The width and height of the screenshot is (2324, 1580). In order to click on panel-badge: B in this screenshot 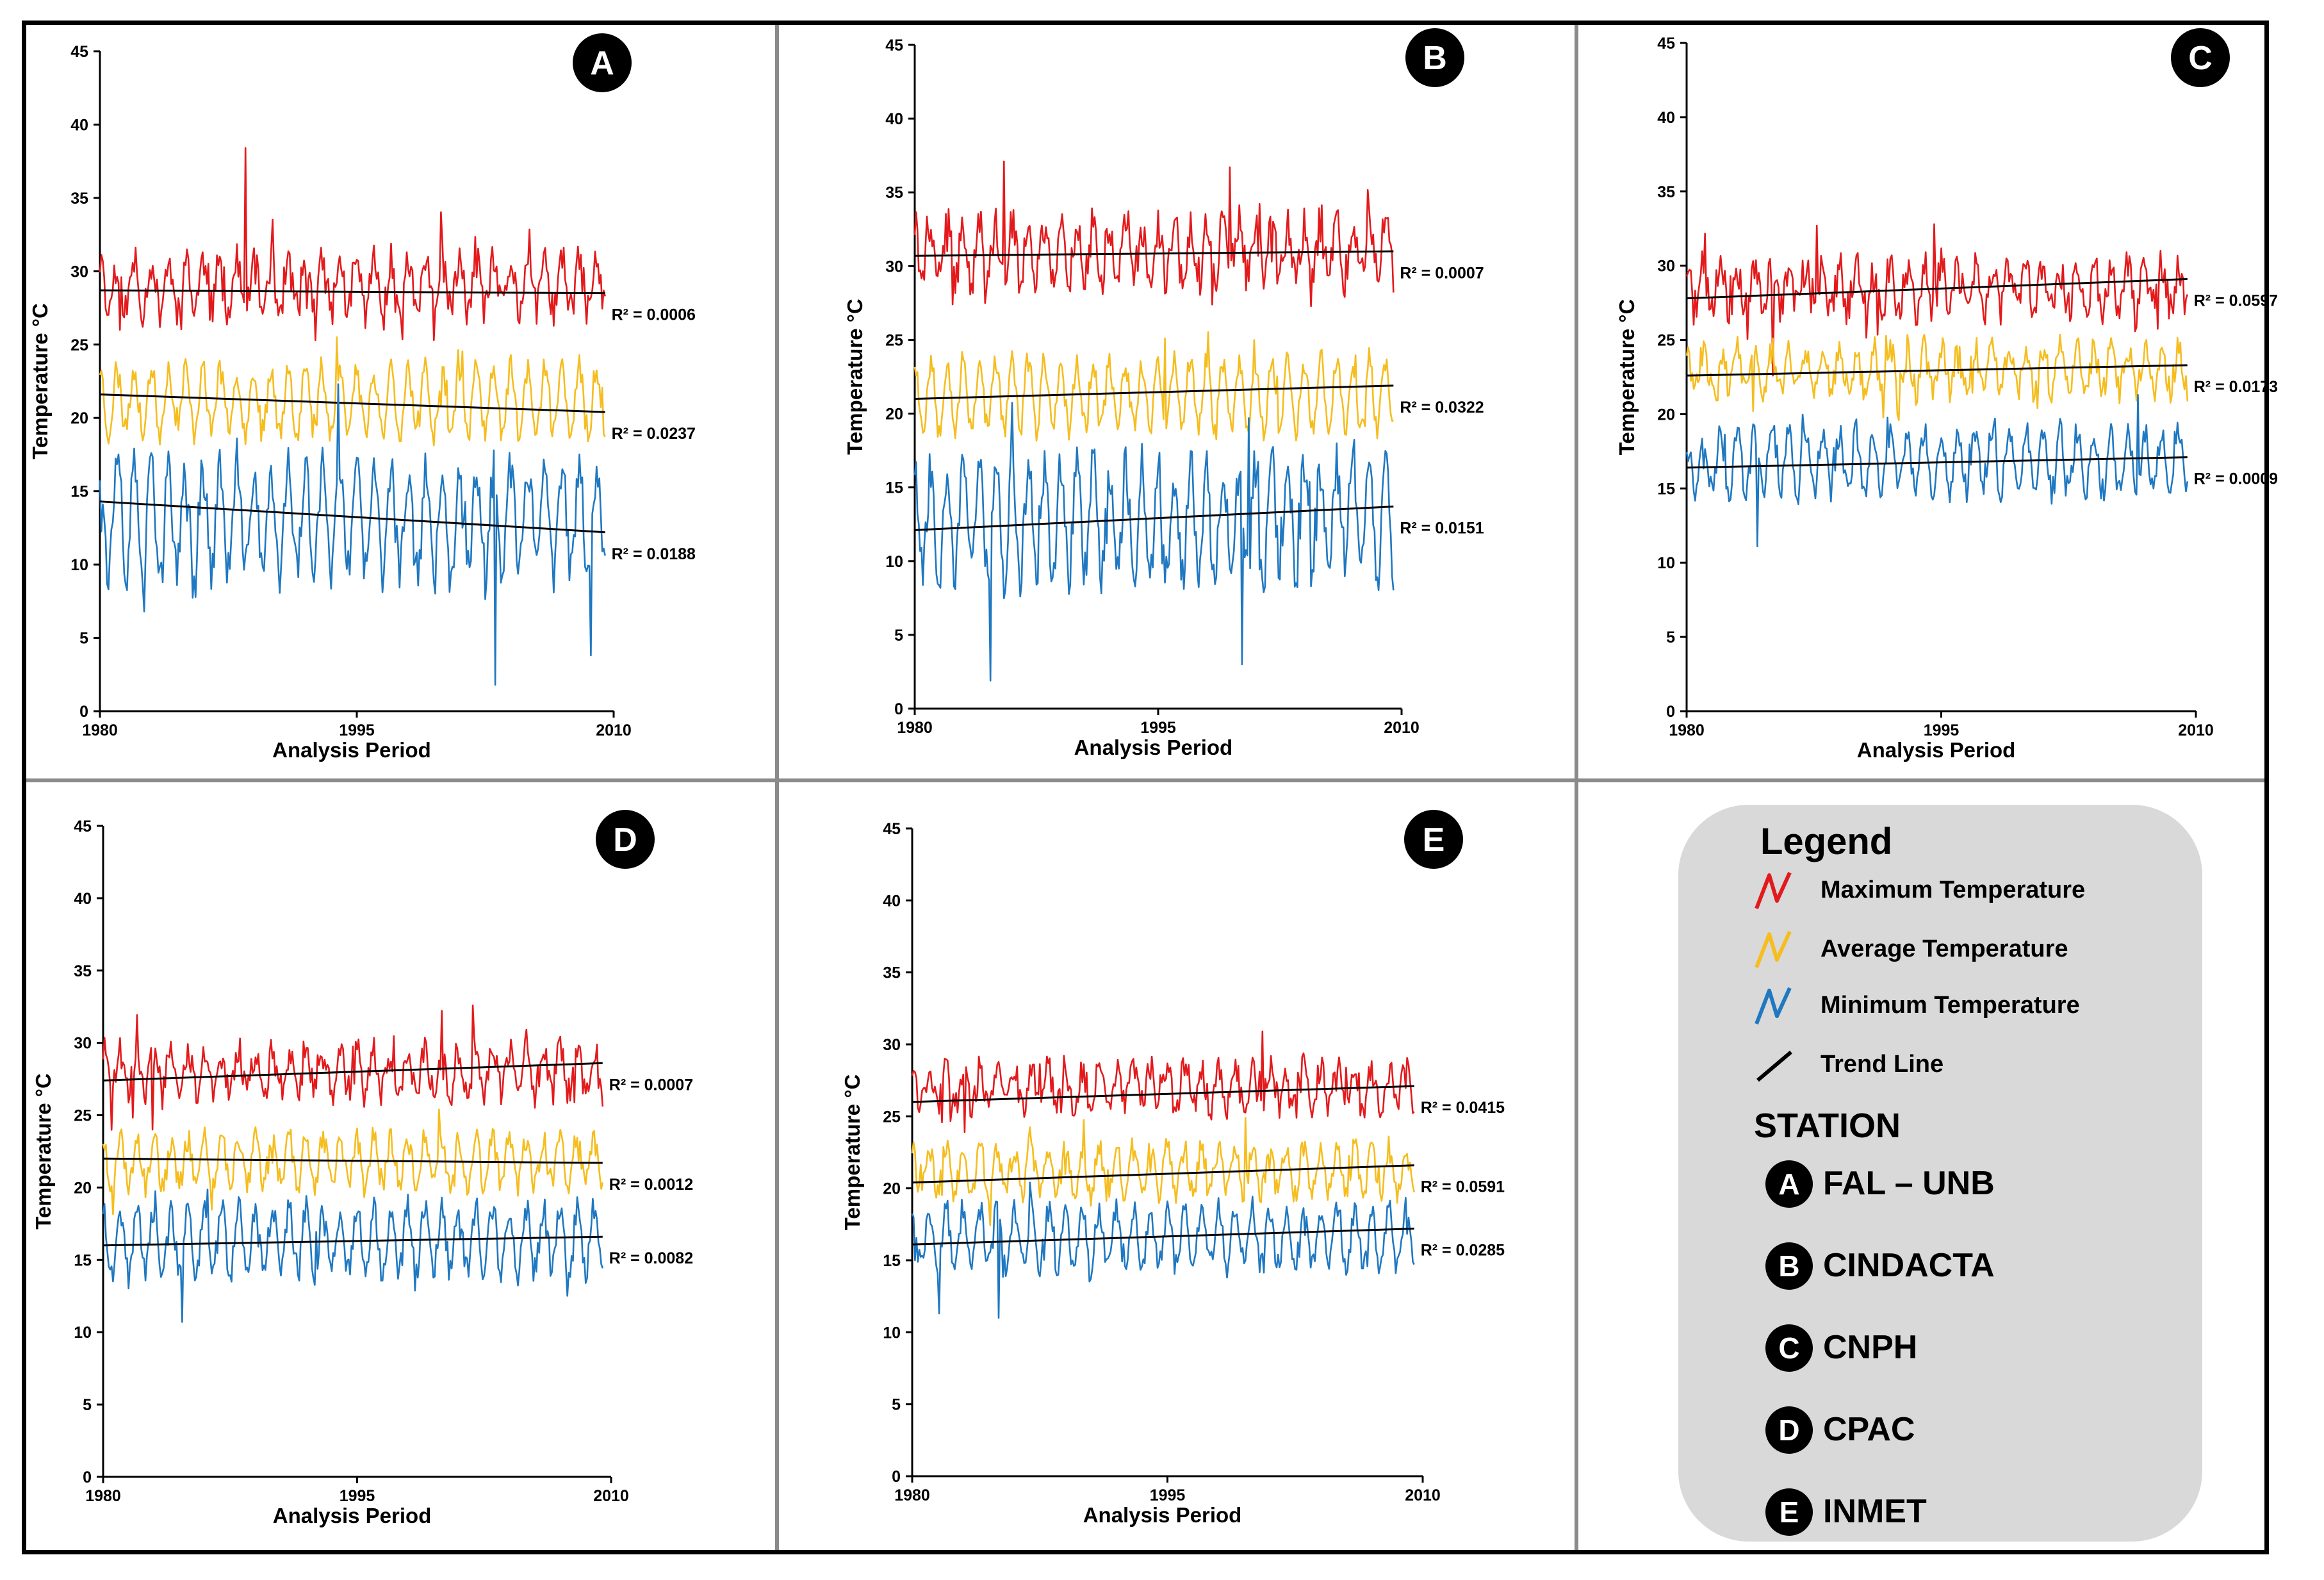, I will do `click(1434, 58)`.